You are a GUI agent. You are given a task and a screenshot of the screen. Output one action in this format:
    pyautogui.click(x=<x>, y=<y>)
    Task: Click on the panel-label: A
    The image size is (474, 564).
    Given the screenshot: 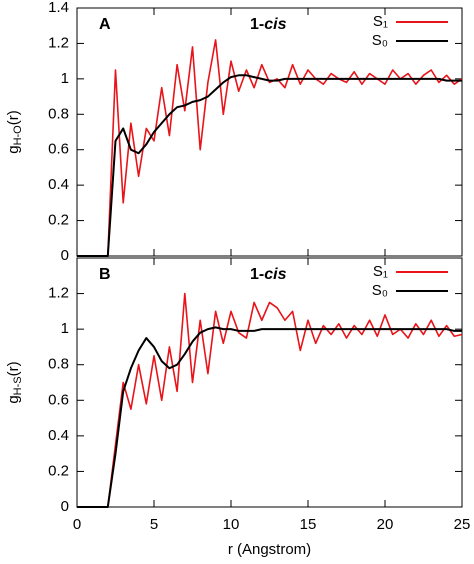 What is the action you would take?
    pyautogui.click(x=105, y=24)
    